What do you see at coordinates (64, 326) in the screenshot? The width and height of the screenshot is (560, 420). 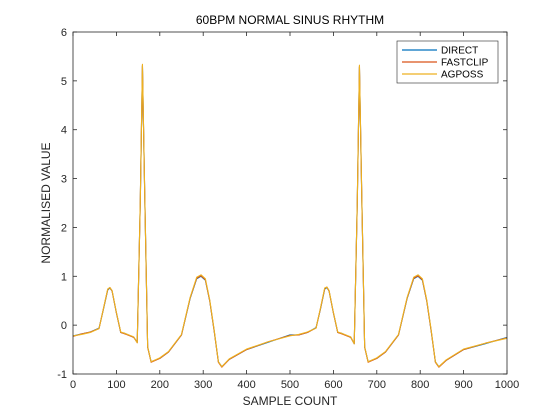 I see `y-tick-label: 0` at bounding box center [64, 326].